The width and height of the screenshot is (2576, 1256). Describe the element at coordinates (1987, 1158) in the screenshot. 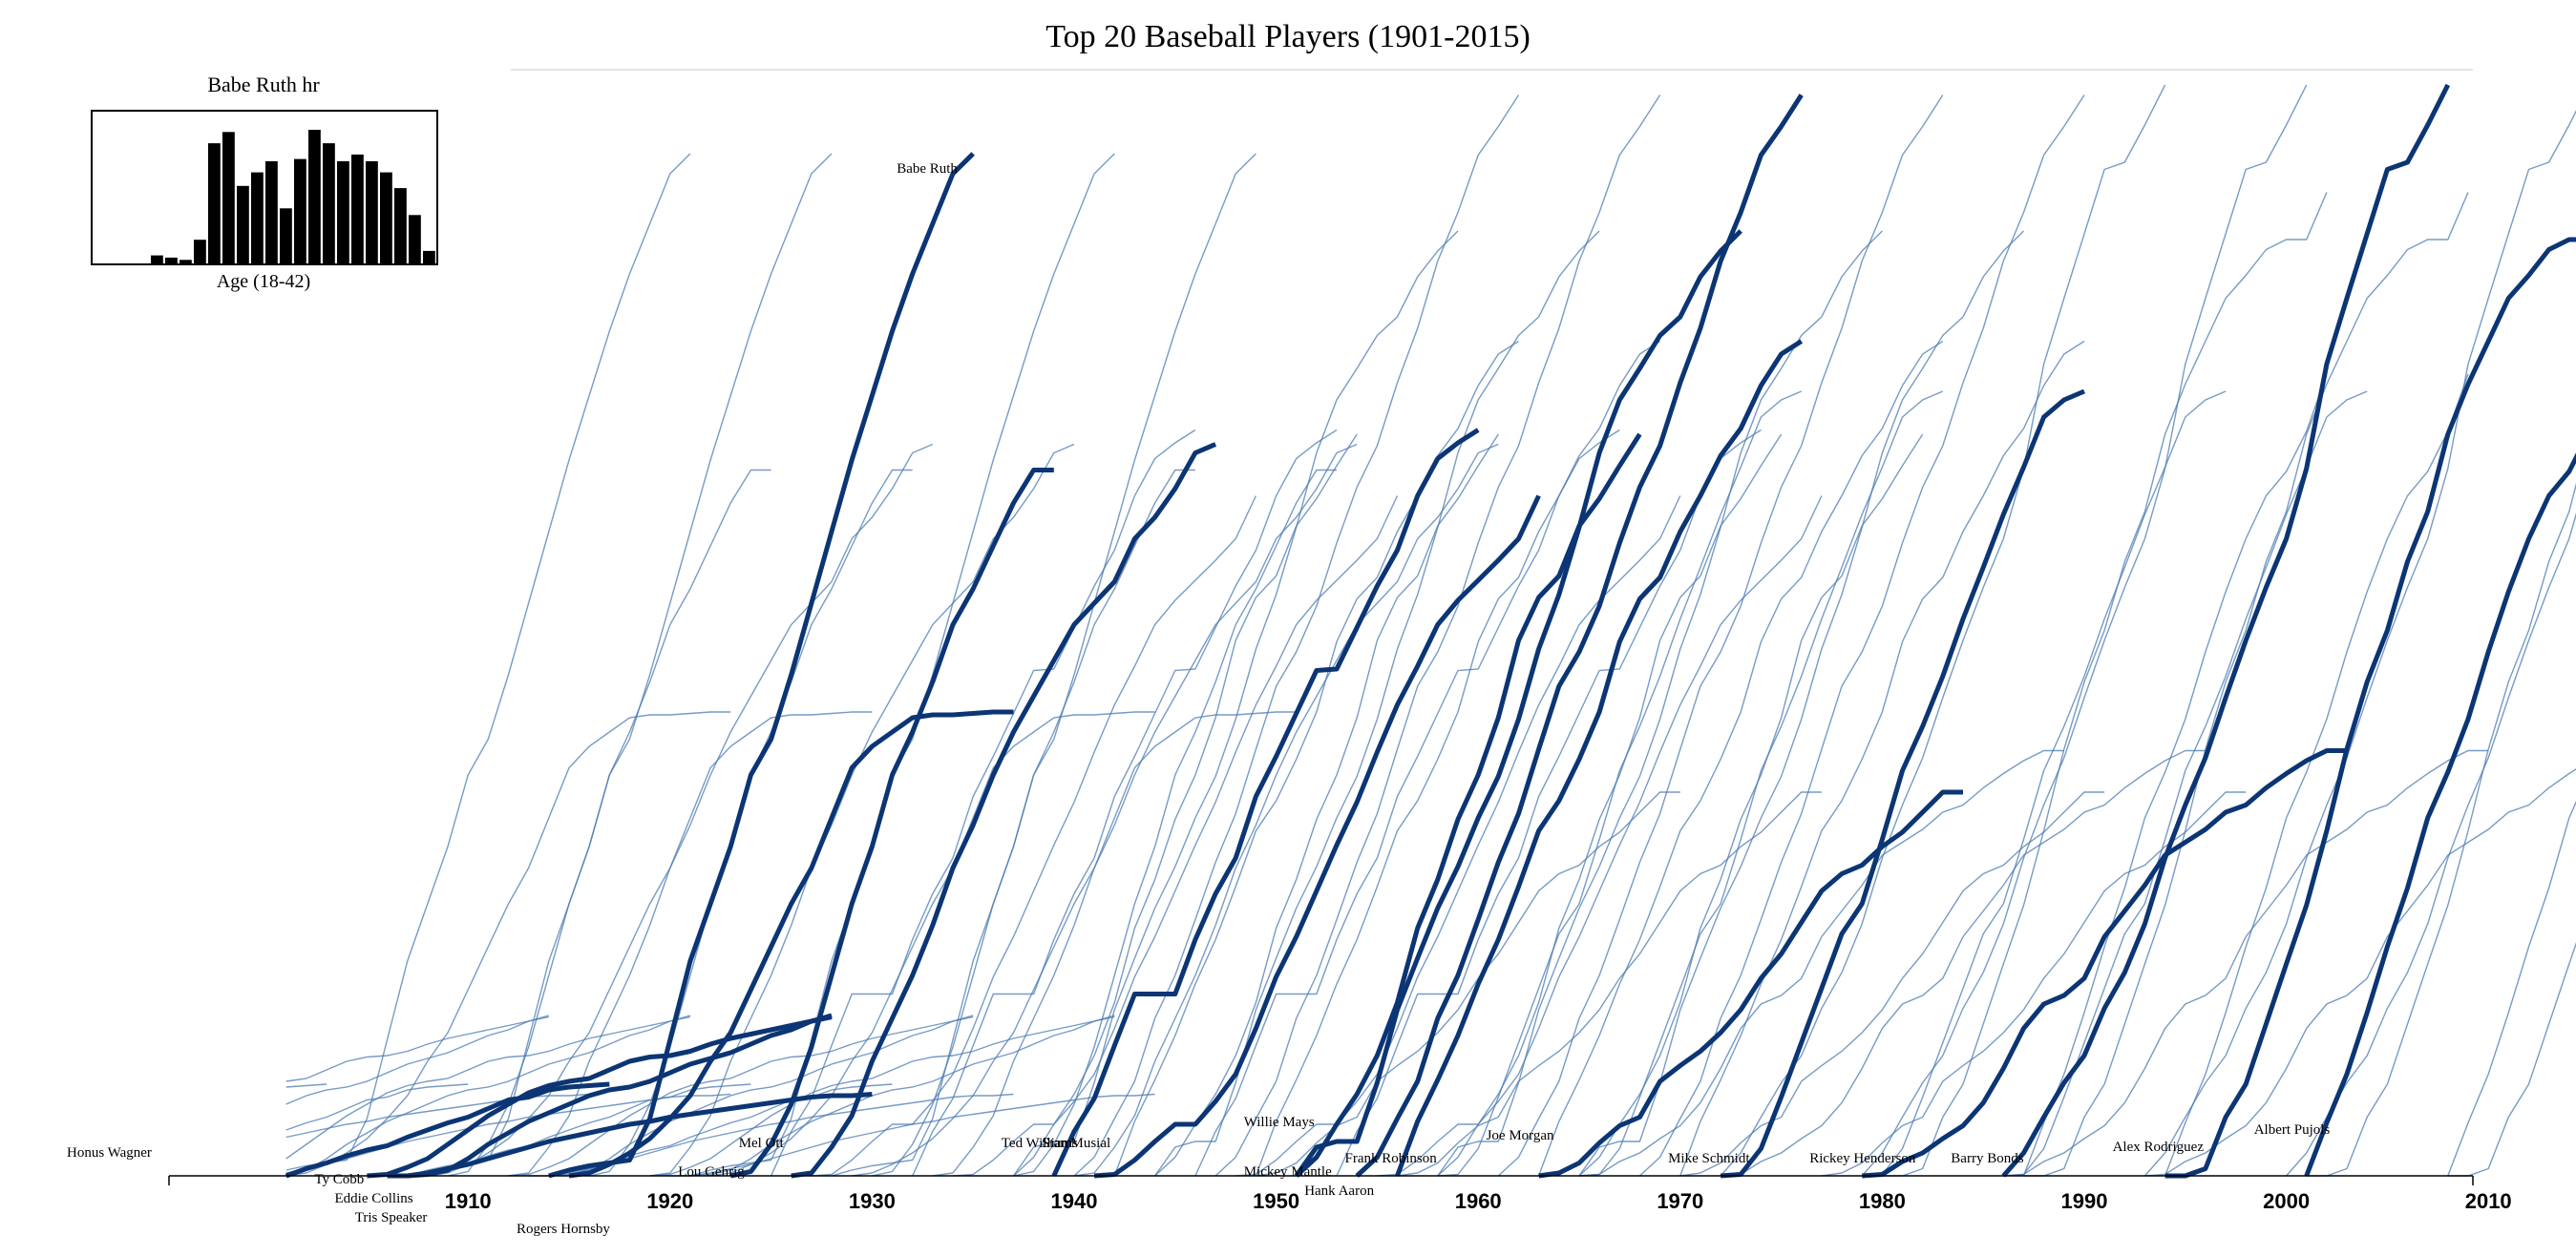

I see `series-label: Barry Bonds` at that location.